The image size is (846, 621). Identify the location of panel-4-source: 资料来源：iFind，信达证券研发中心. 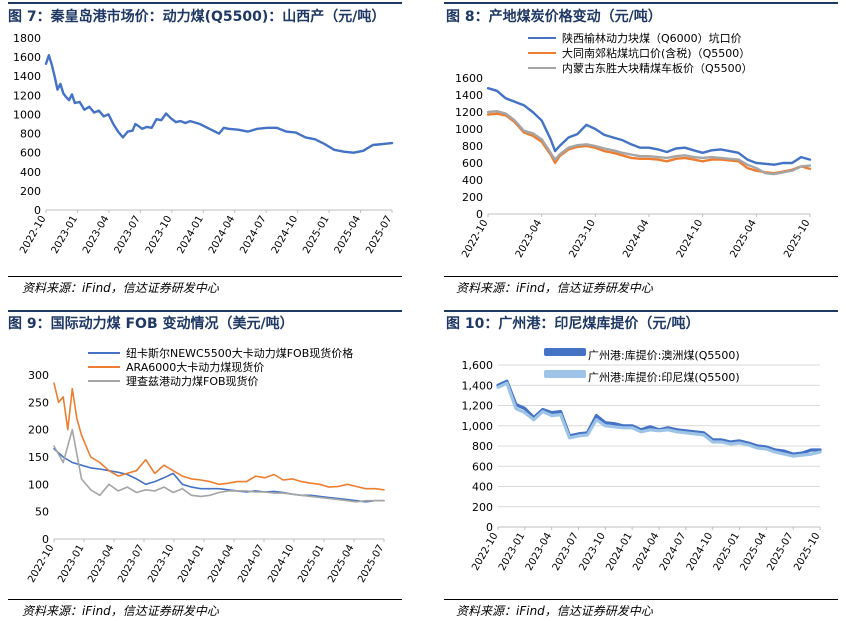
(554, 611).